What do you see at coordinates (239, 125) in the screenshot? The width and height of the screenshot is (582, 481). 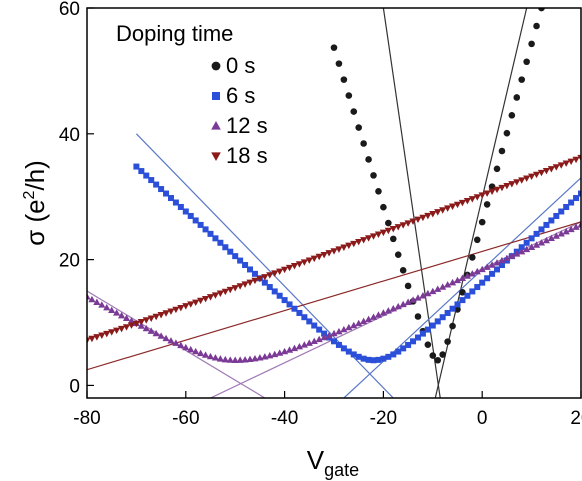 I see `legend-item: 12 s` at bounding box center [239, 125].